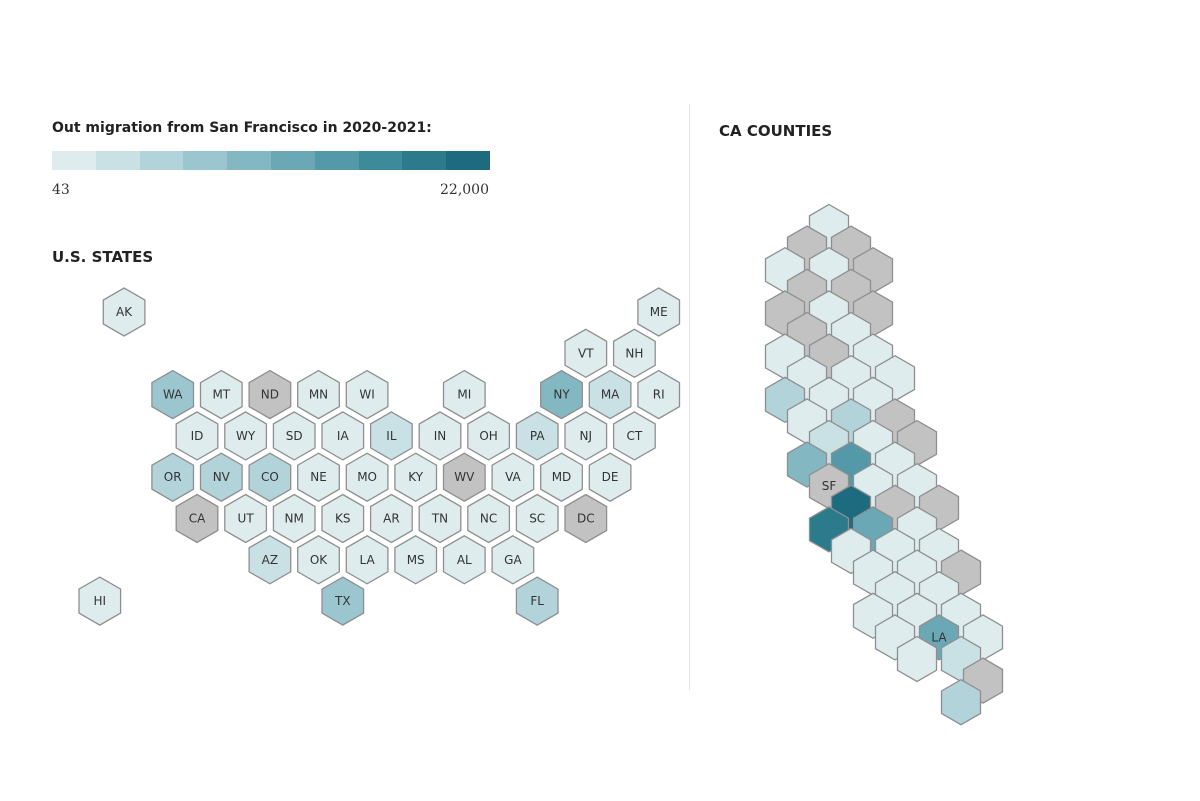 The width and height of the screenshot is (1200, 801). I want to click on state-hex-wv: WV, so click(464, 477).